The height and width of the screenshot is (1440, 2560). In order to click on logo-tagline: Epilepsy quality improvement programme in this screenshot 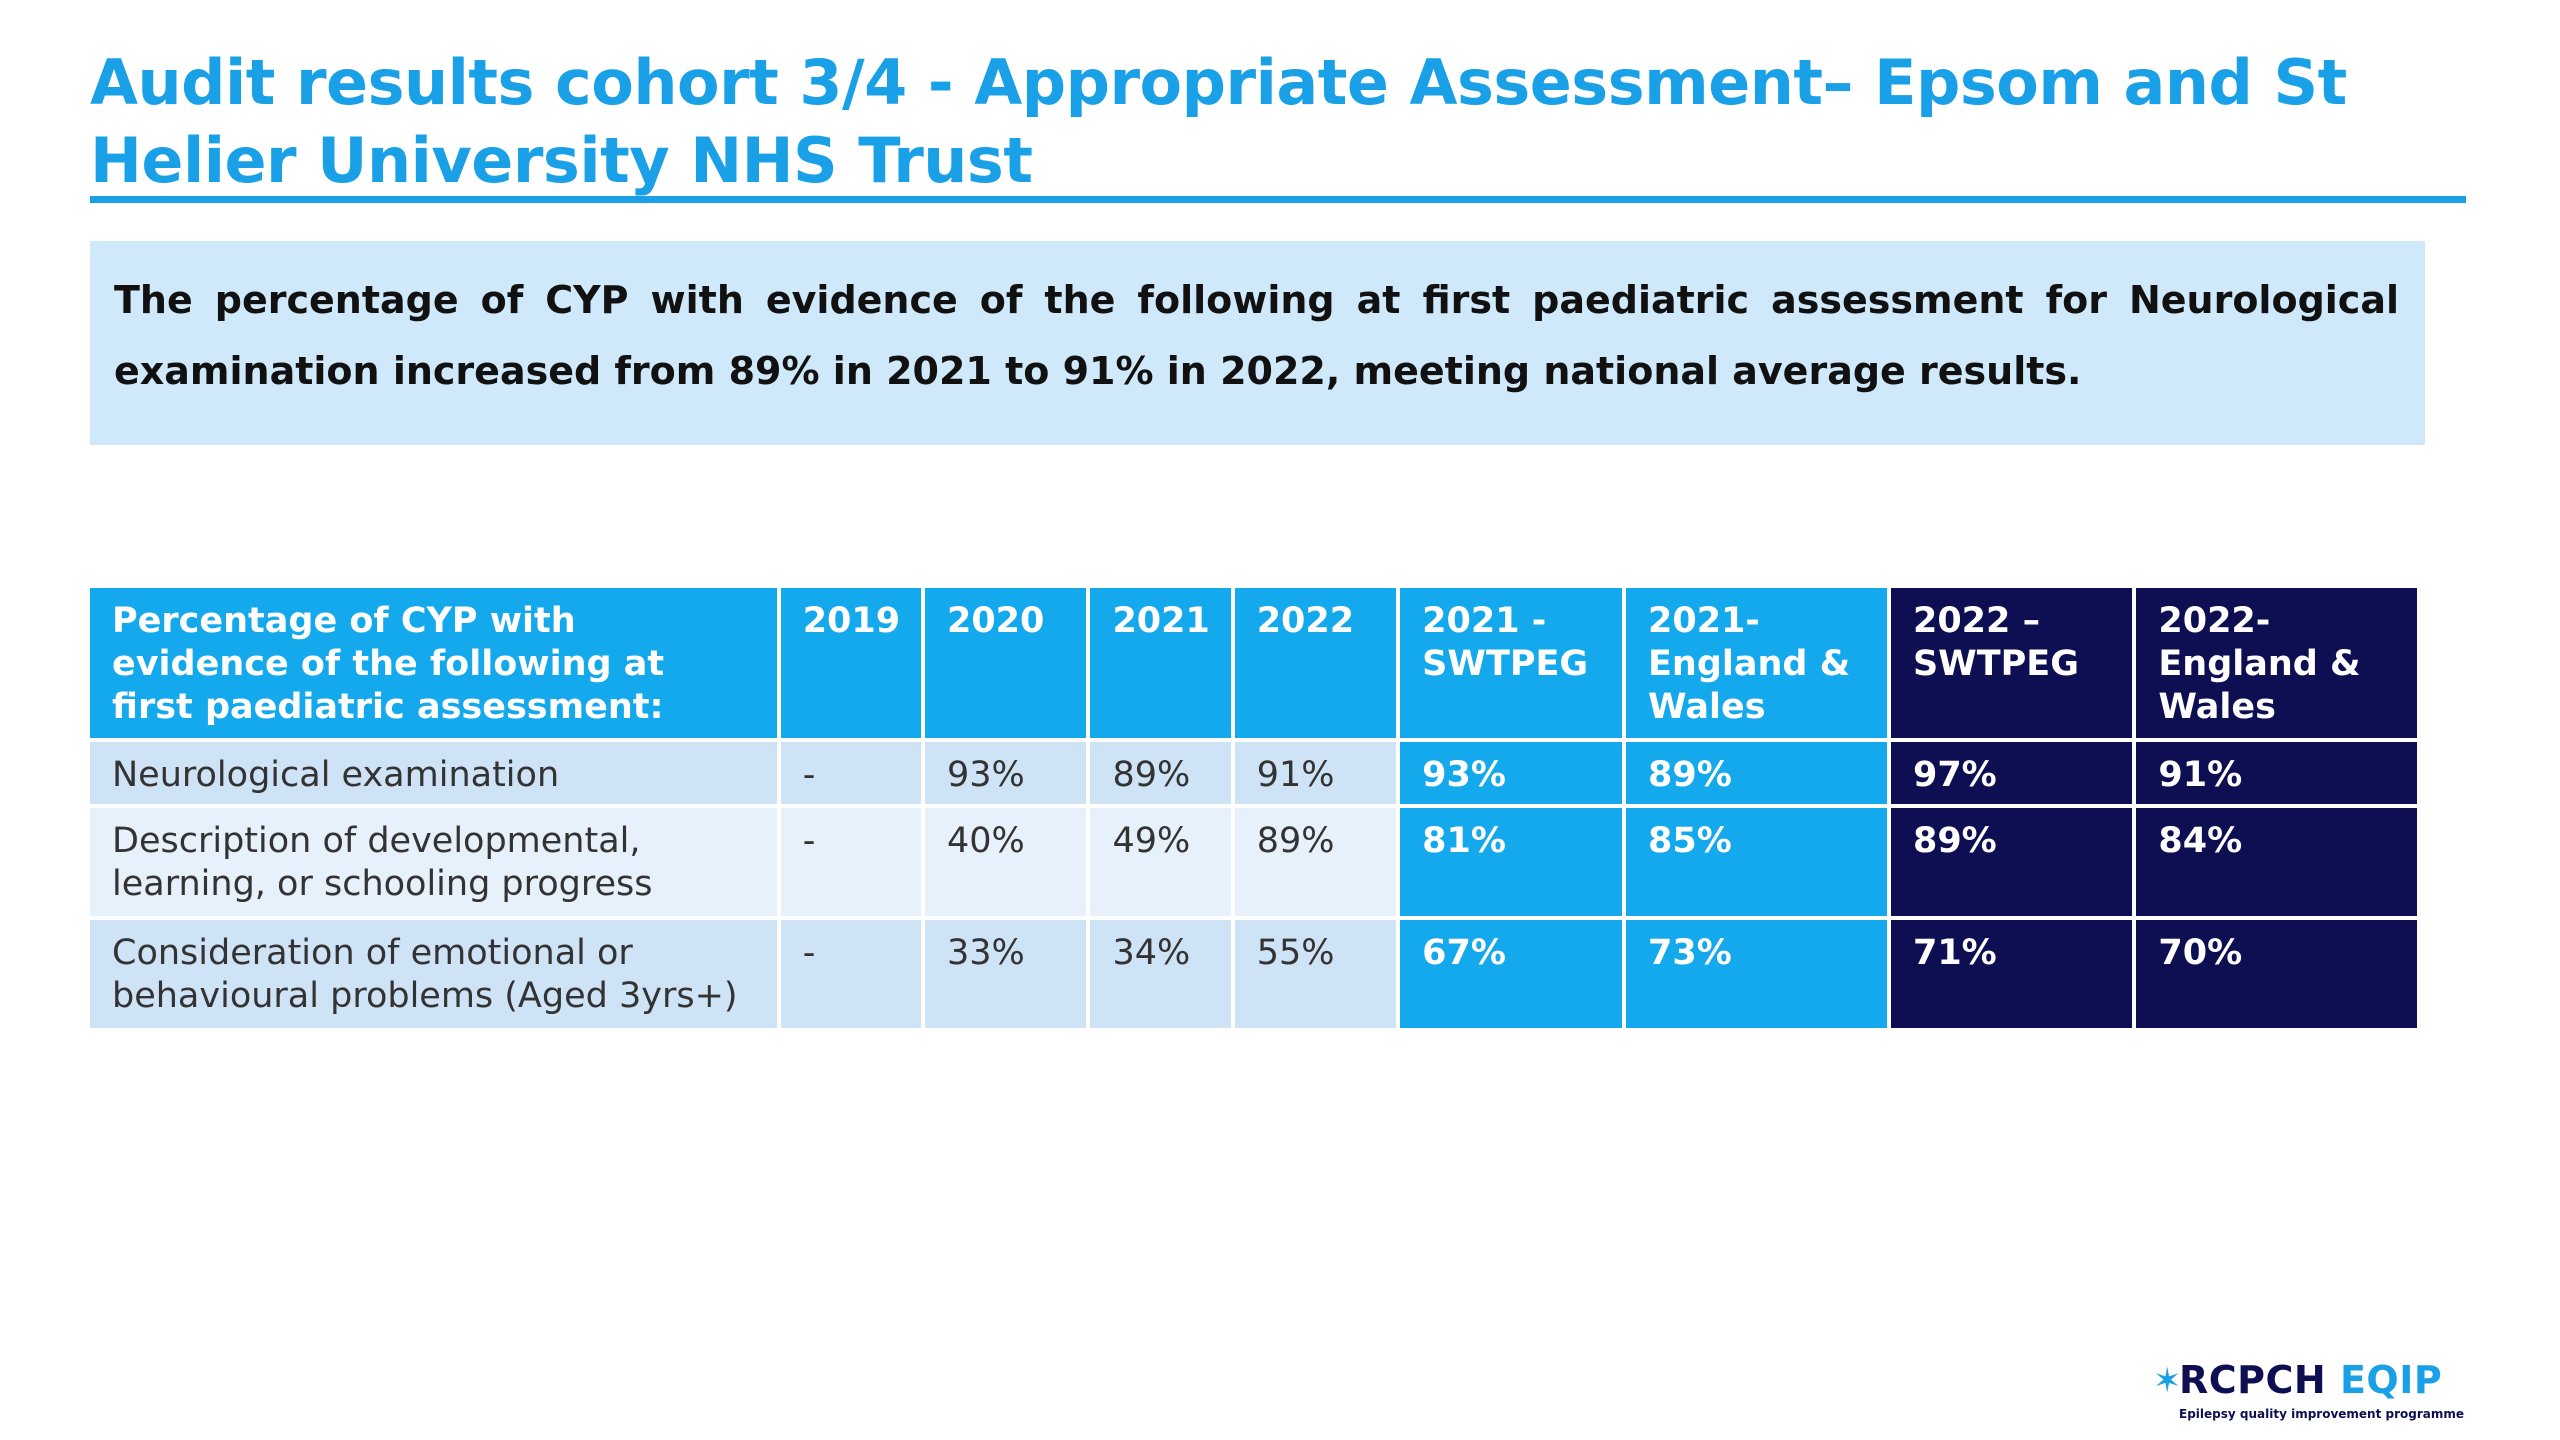, I will do `click(2322, 1414)`.